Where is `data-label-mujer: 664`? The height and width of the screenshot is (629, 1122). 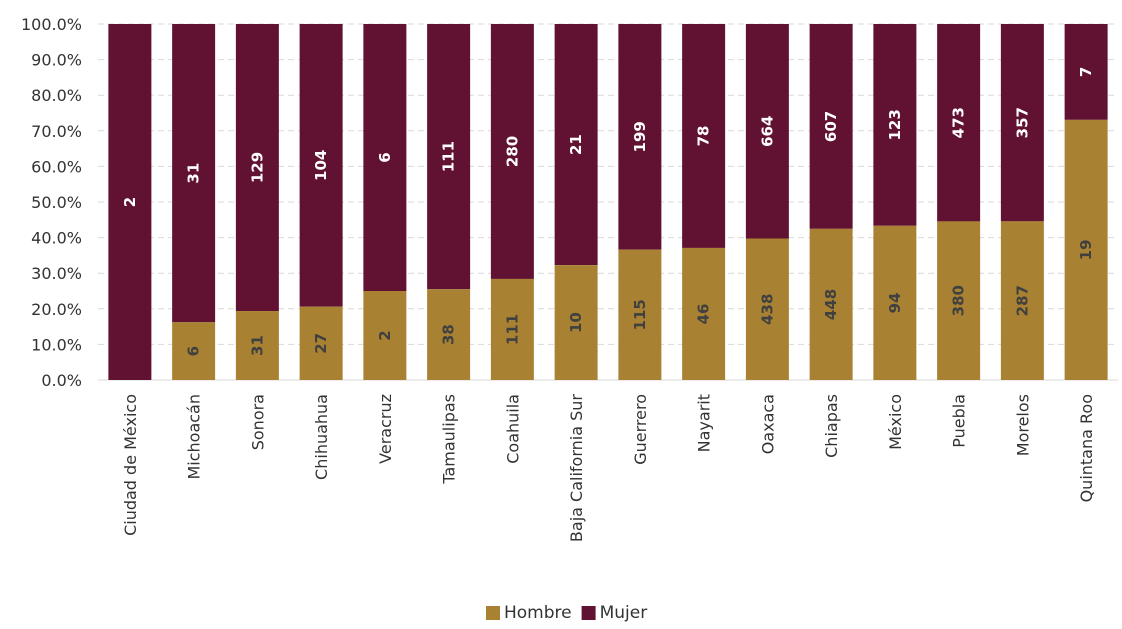
data-label-mujer: 664 is located at coordinates (767, 131).